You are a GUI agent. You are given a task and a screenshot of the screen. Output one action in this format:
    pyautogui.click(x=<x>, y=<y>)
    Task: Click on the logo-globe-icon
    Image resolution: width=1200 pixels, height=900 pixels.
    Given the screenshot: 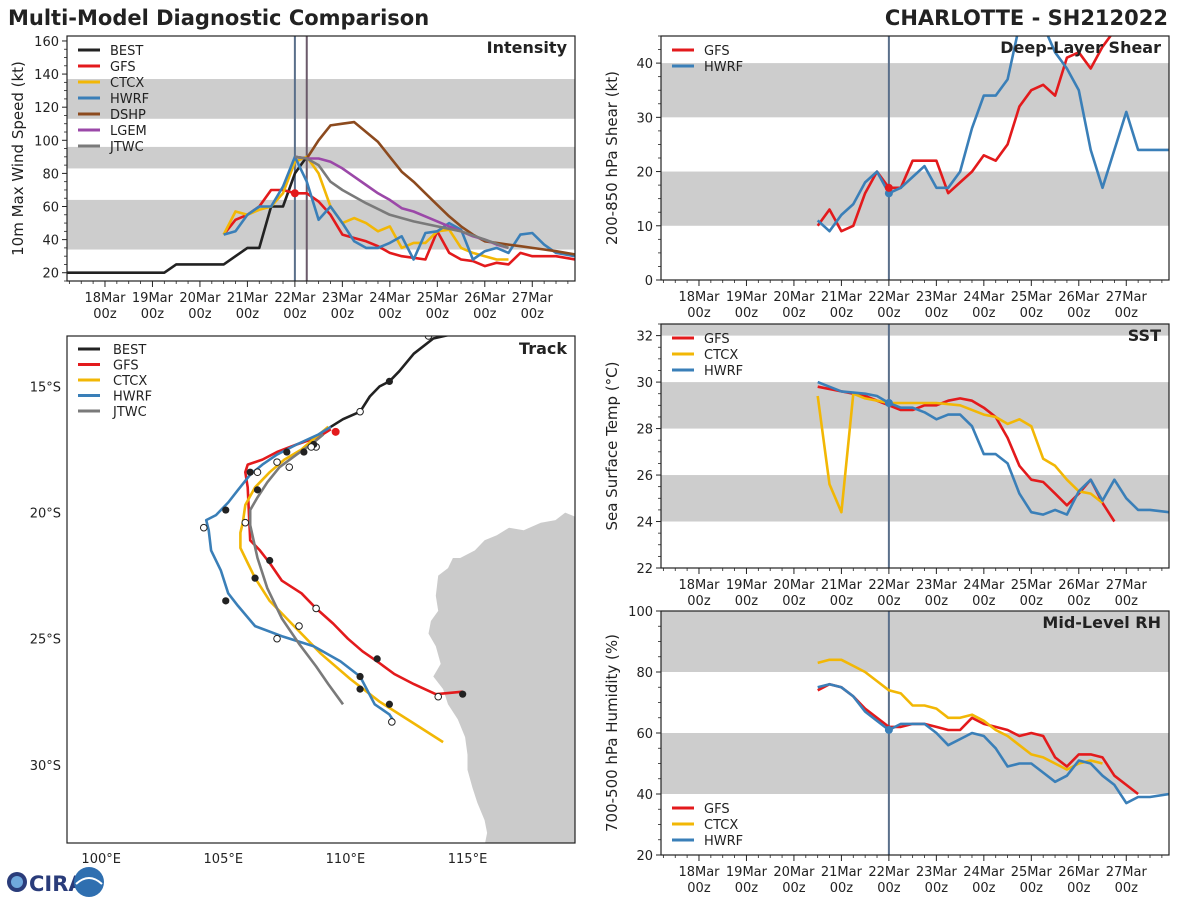 What is the action you would take?
    pyautogui.click(x=89, y=882)
    